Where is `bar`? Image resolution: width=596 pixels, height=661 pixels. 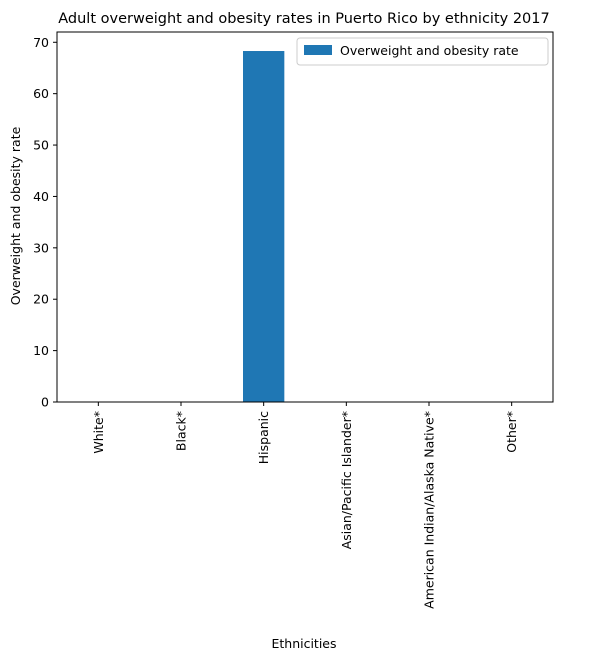
bar is located at coordinates (263, 226).